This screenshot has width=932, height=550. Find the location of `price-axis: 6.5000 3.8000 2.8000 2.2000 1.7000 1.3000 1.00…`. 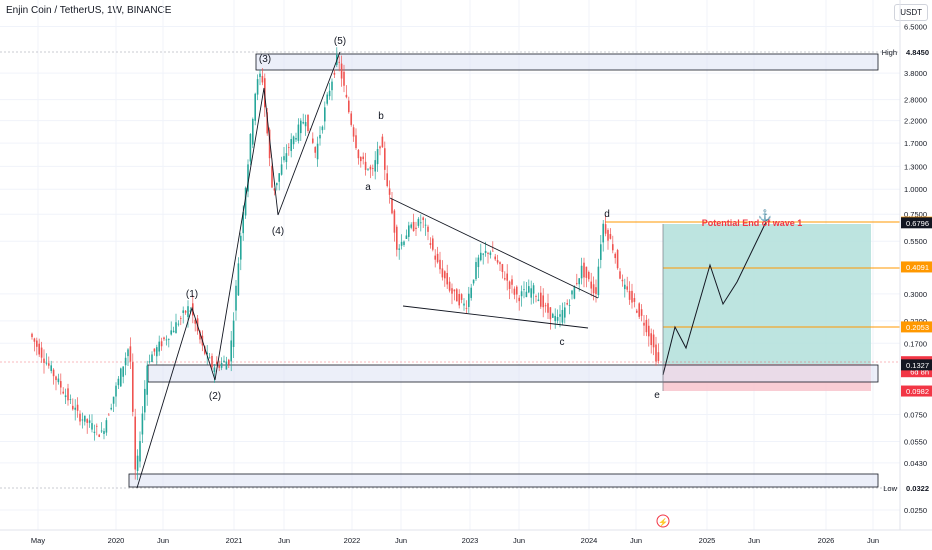

price-axis: 6.5000 3.8000 2.8000 2.2000 1.7000 1.3000 1.00… is located at coordinates (915, 268).